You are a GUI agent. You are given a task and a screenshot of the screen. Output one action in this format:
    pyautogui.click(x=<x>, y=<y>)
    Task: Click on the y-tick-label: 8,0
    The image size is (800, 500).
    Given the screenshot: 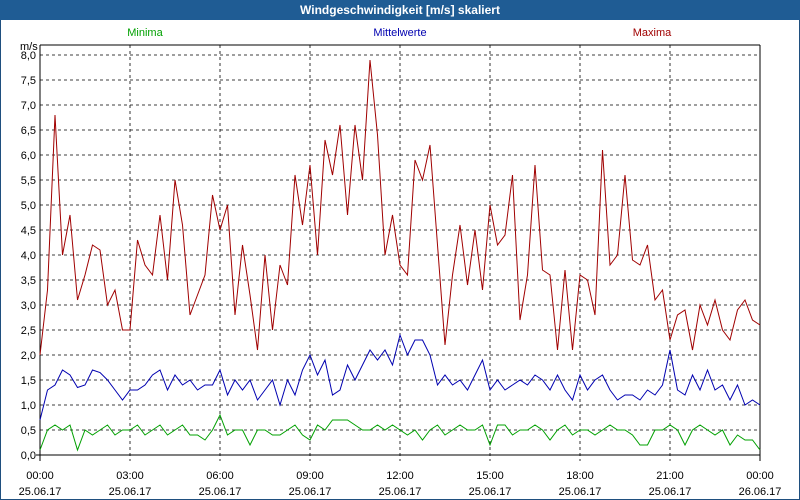 What is the action you would take?
    pyautogui.click(x=28, y=56)
    